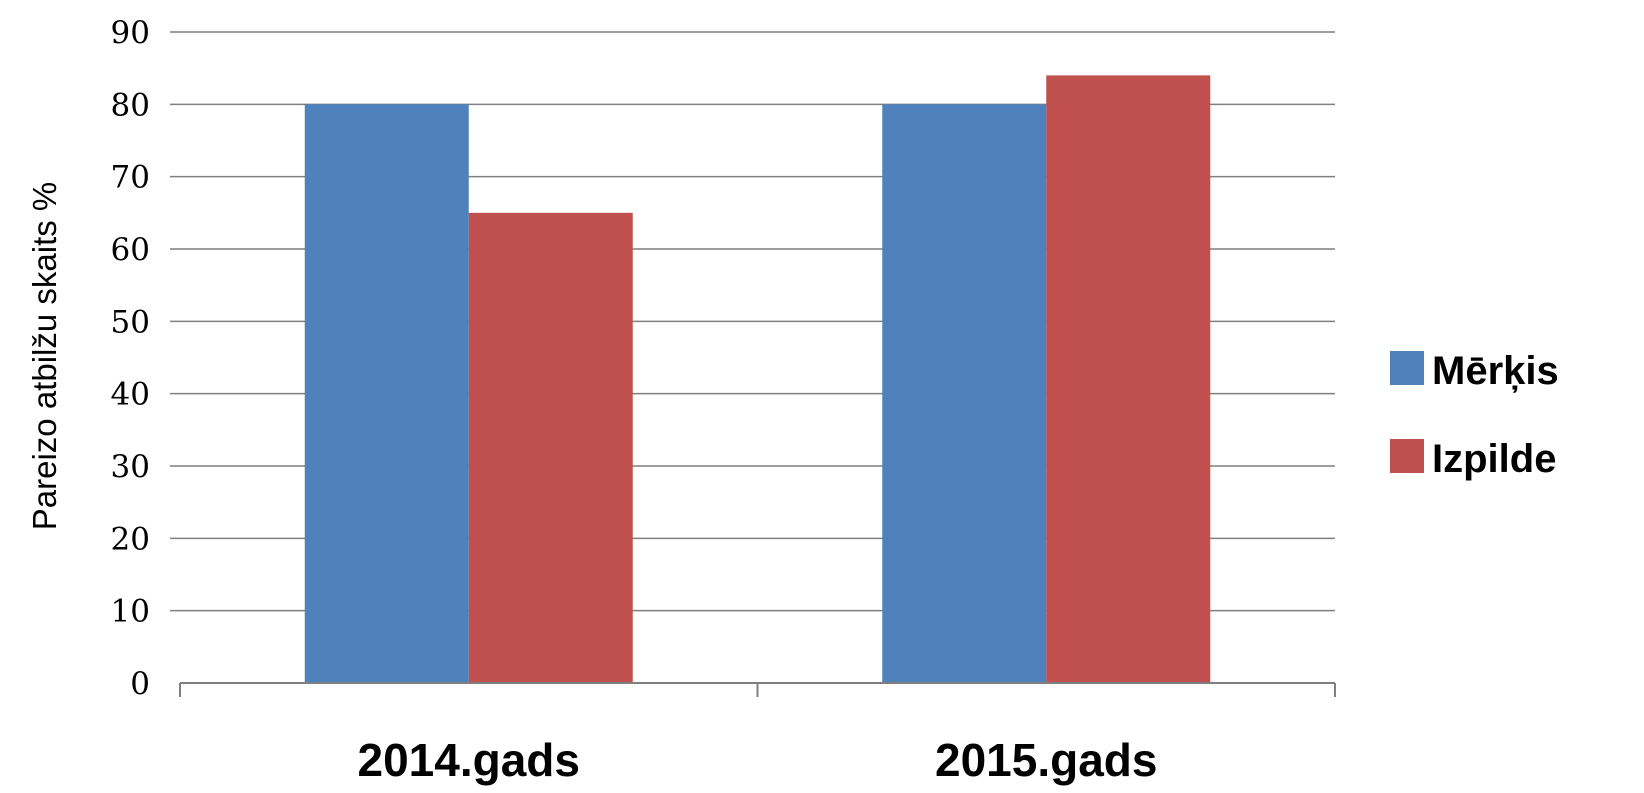  I want to click on y-tick-label: 40, so click(130, 395).